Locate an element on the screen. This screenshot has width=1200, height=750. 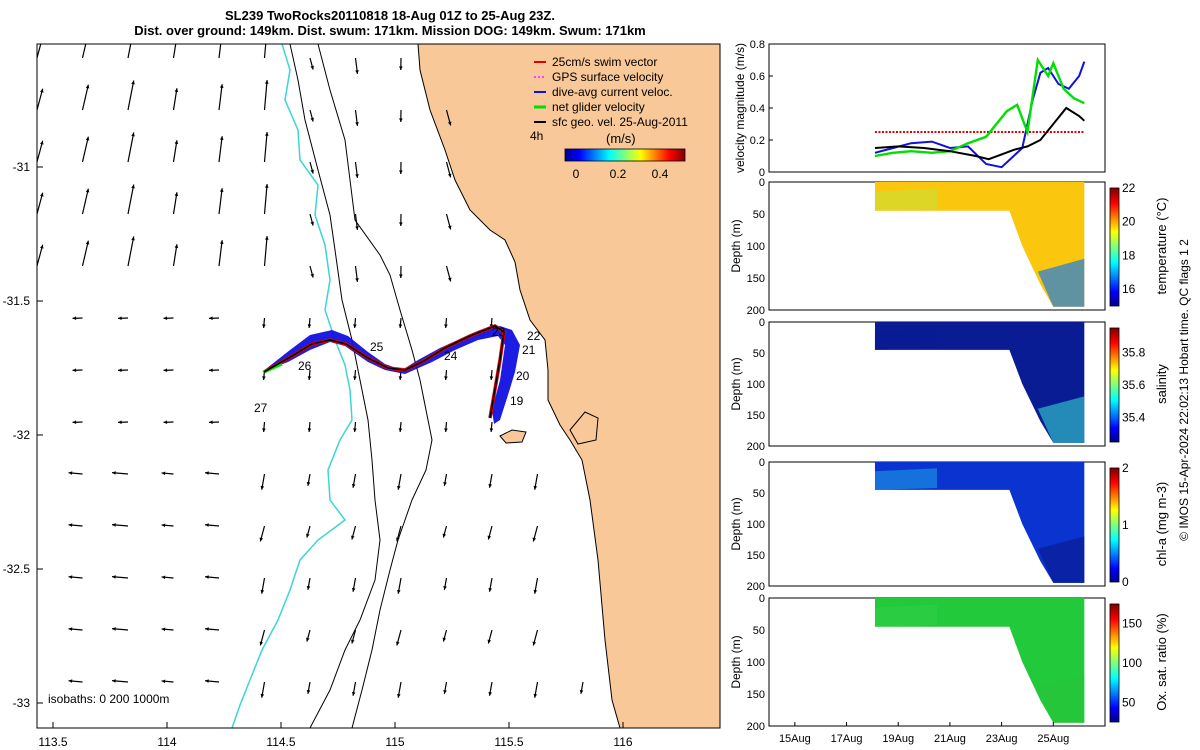
colorbar-tick: 35.8 is located at coordinates (1134, 352).